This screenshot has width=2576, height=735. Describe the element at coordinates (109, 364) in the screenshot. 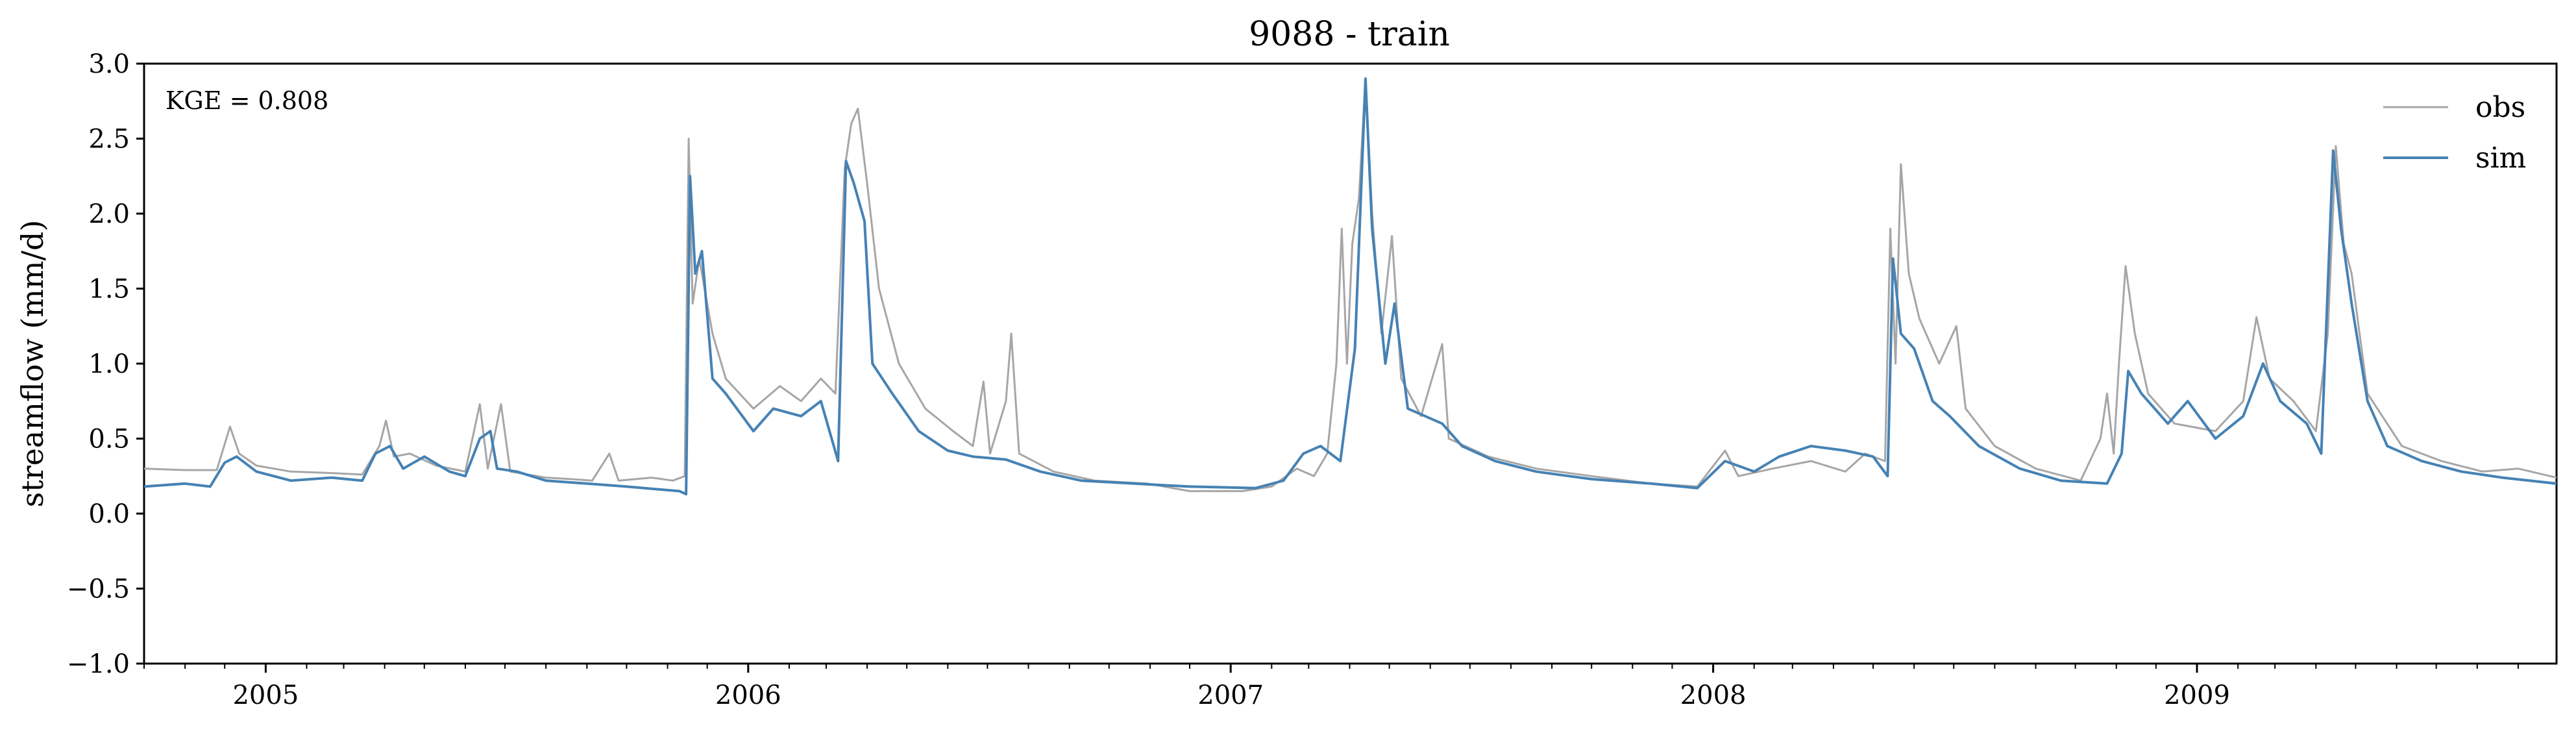

I see `y-tick-label: 1.0` at that location.